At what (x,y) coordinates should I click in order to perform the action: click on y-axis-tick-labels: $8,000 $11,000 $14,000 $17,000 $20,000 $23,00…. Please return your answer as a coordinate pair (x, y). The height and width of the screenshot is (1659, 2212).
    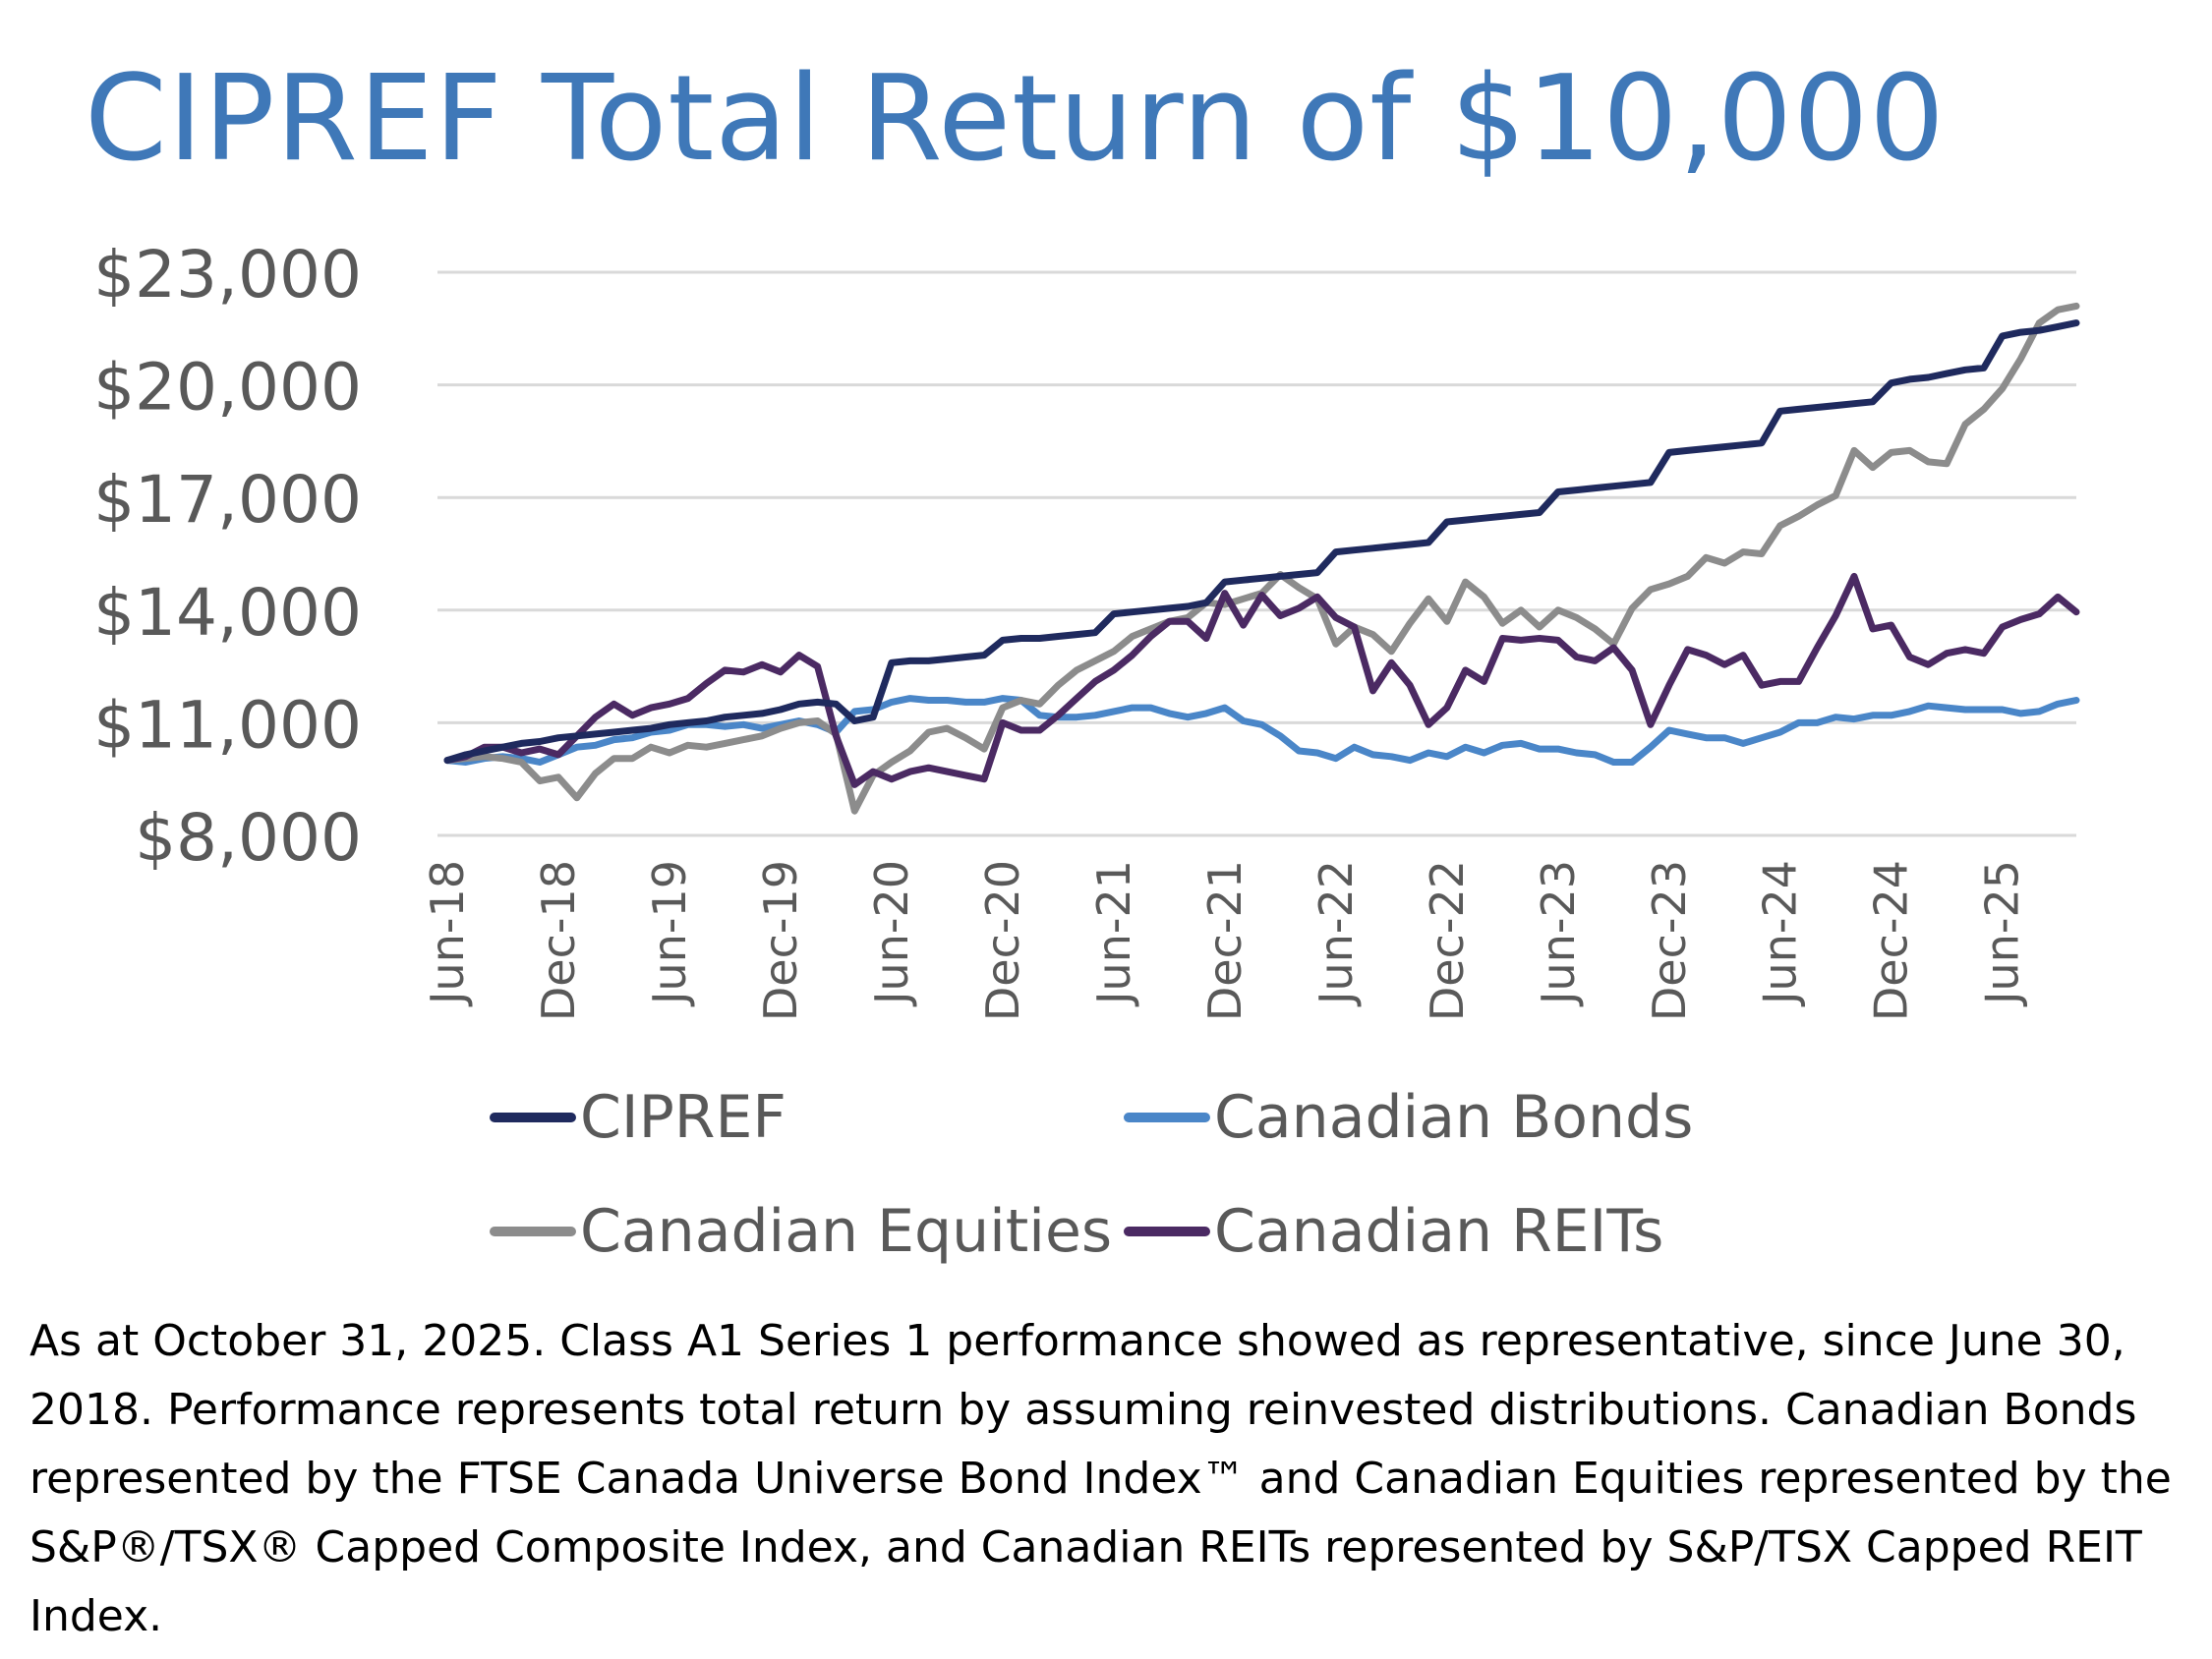
    Looking at the image, I should click on (228, 556).